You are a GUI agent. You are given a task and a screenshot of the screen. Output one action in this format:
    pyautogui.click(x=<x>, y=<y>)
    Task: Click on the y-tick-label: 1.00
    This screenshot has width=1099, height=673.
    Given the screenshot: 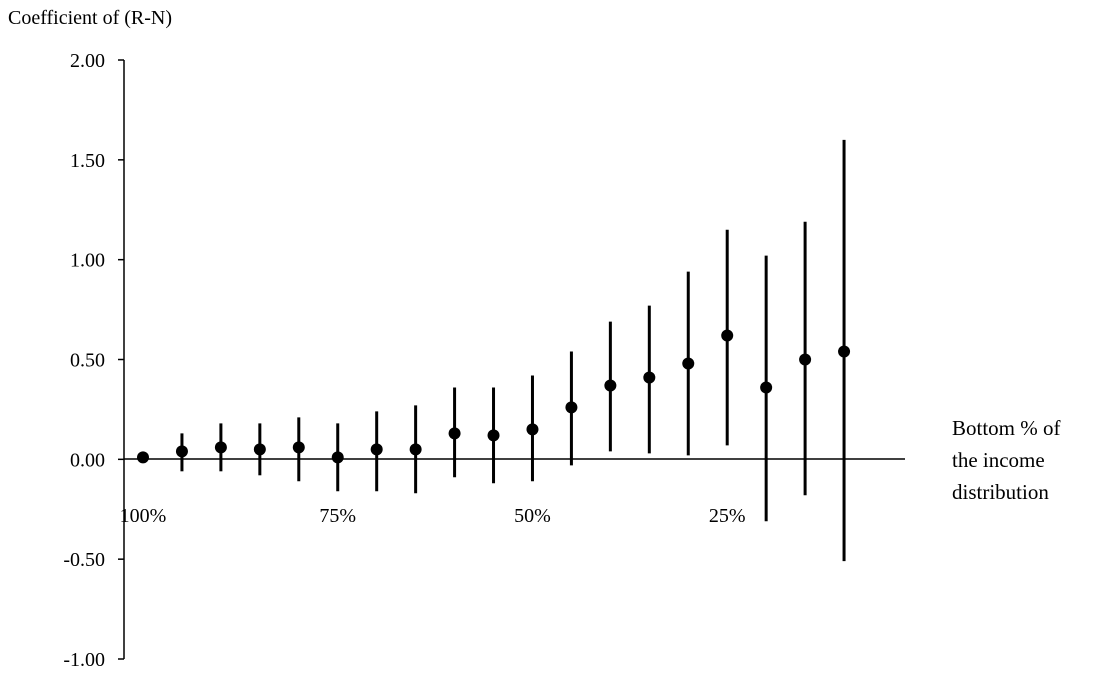 What is the action you would take?
    pyautogui.click(x=87, y=261)
    